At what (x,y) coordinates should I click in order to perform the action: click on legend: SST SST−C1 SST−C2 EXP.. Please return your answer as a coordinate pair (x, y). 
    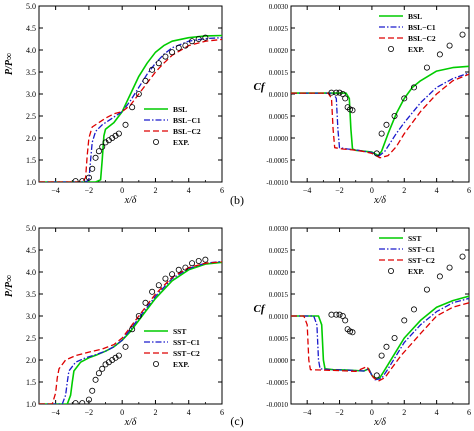
    Looking at the image, I should click on (172, 348).